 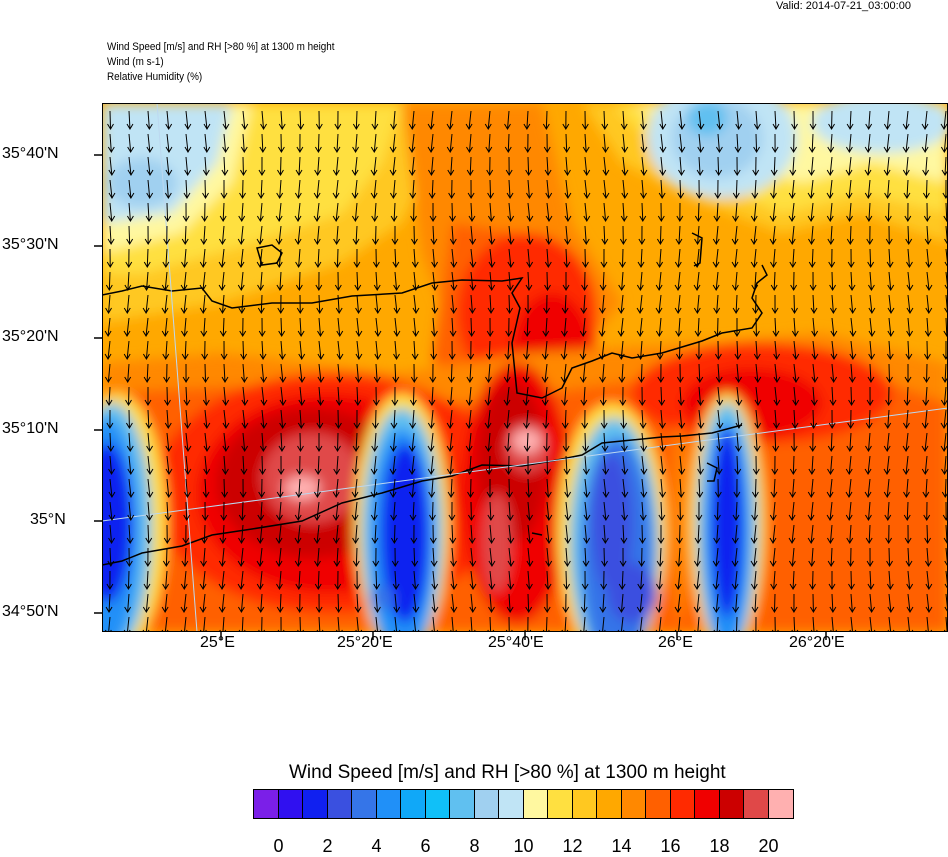 What do you see at coordinates (817, 642) in the screenshot?
I see `lon-label: 26°20'E` at bounding box center [817, 642].